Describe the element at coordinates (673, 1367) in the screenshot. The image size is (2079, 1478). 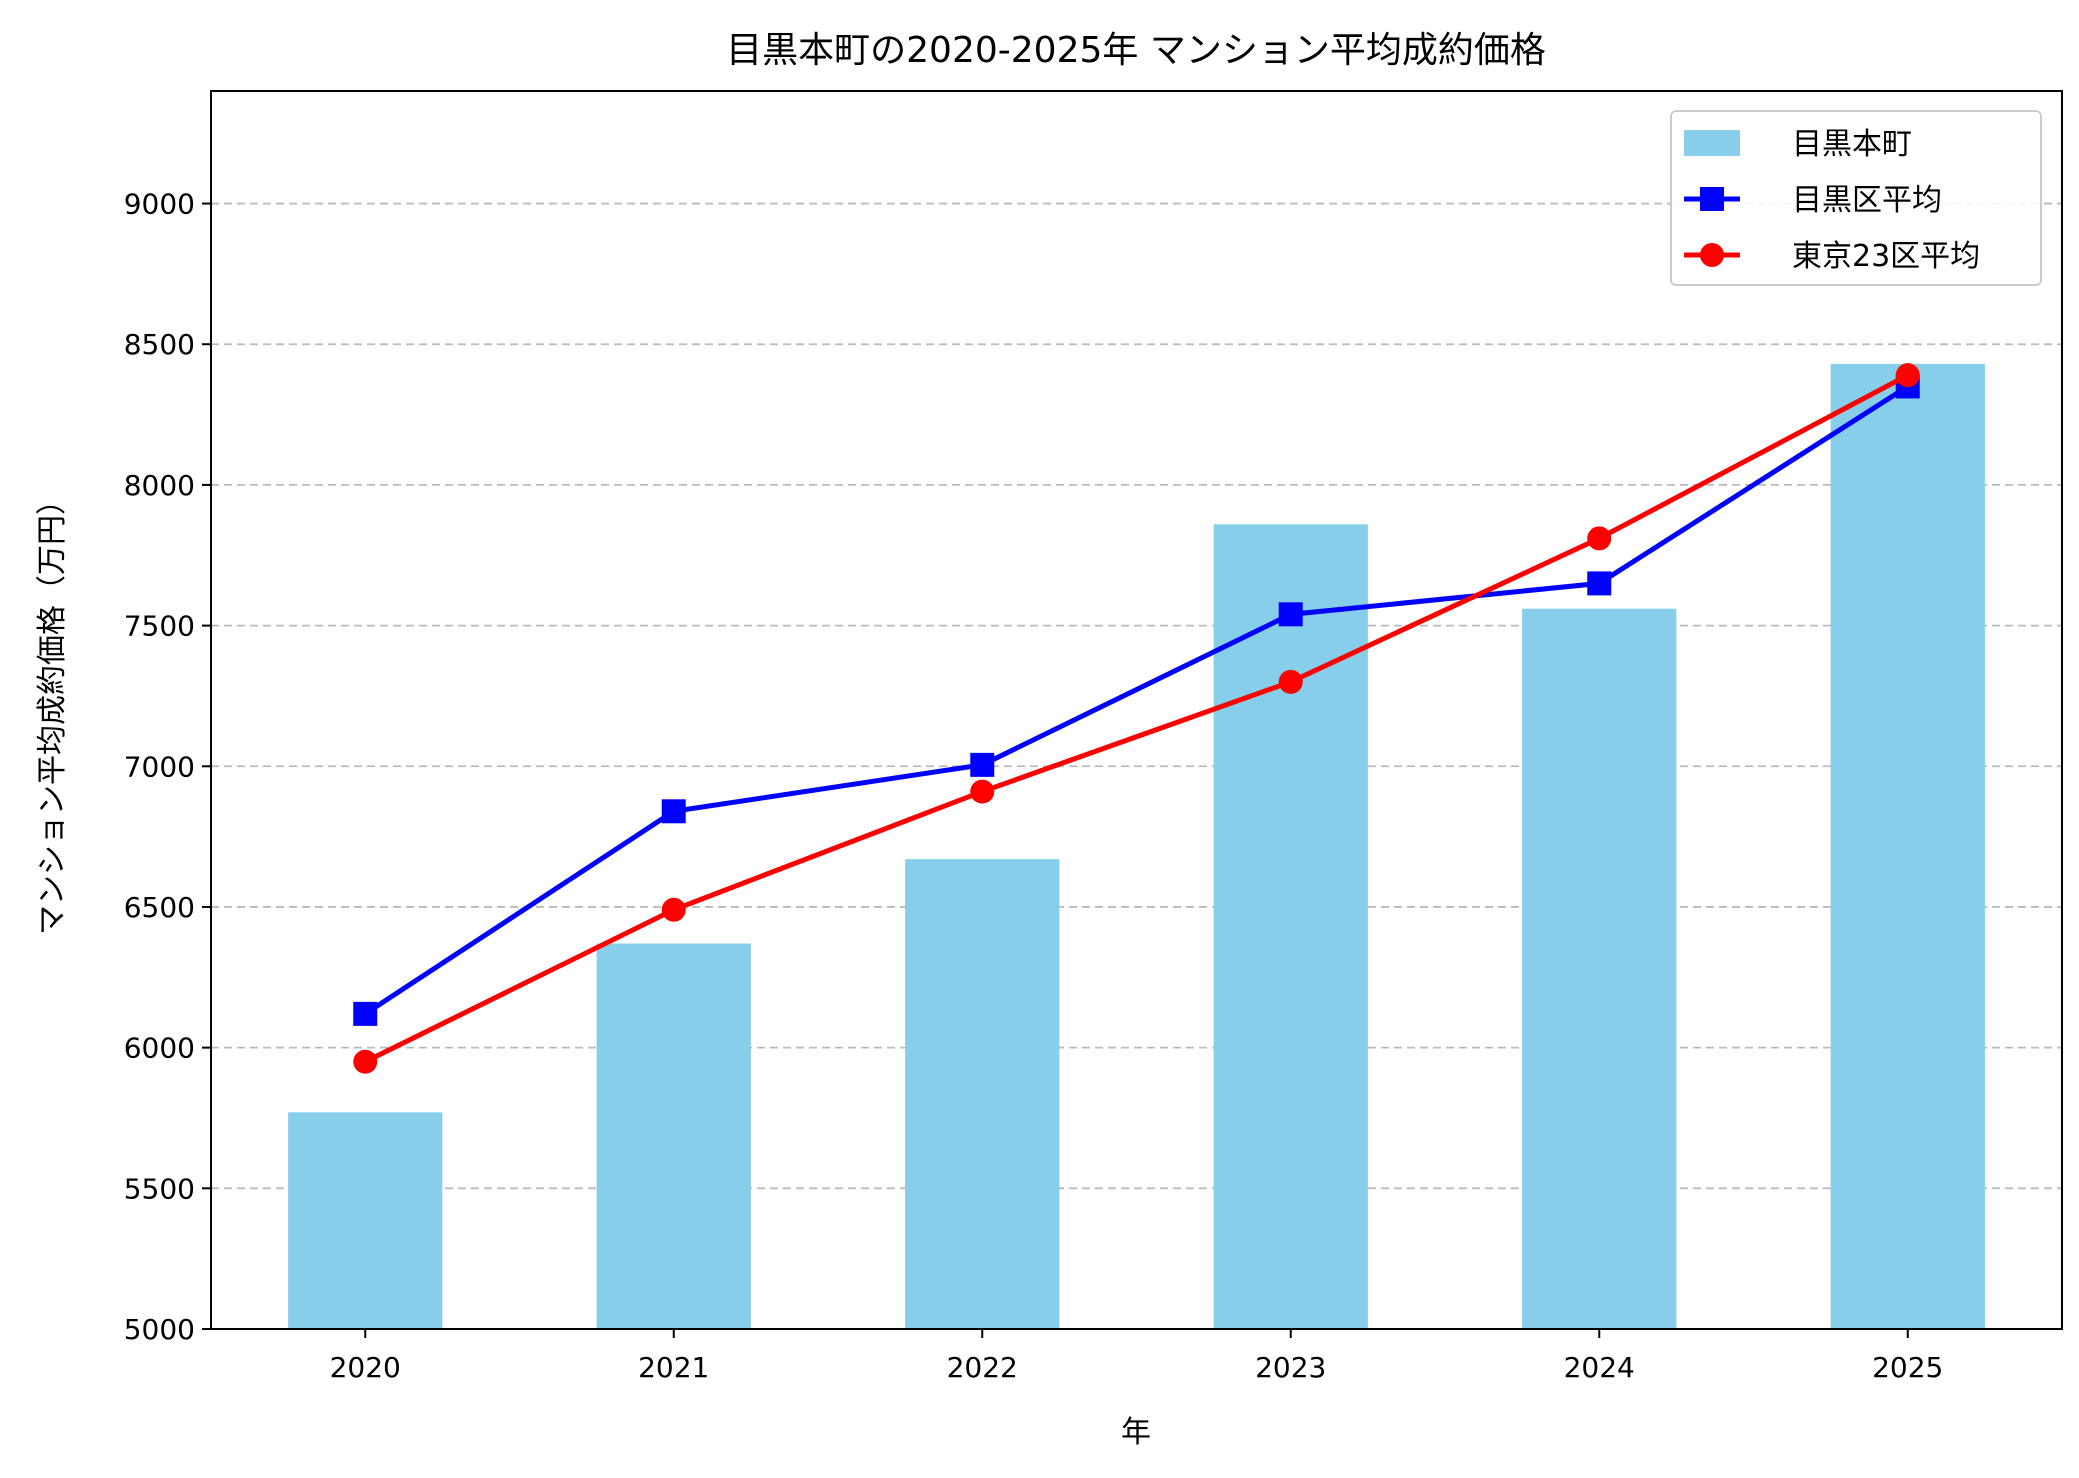
I see `x-tick-label: 2021` at that location.